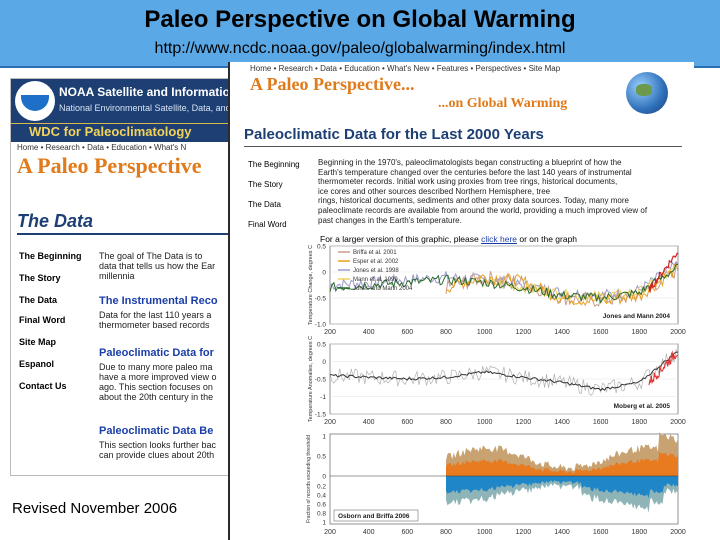 This screenshot has width=720, height=540. I want to click on chart3-x-tick: 200, so click(330, 532).